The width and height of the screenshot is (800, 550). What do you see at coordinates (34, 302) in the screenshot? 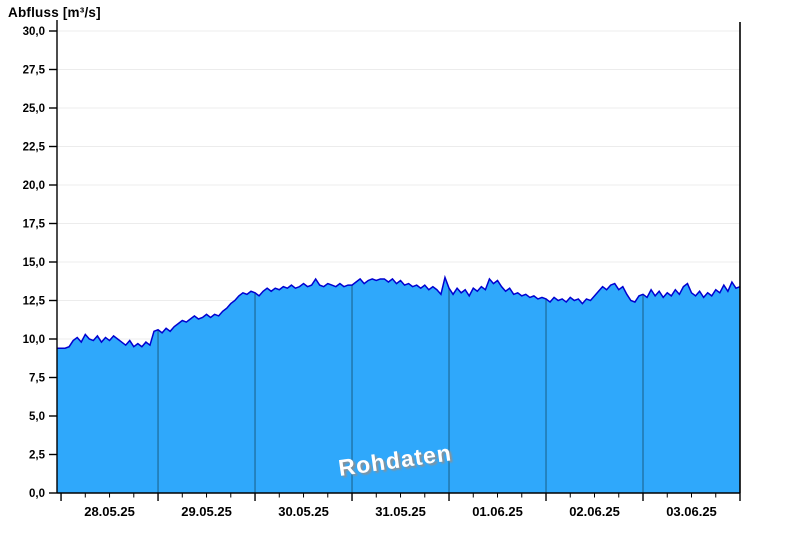
I see `y-tick-label: 12,5` at bounding box center [34, 302].